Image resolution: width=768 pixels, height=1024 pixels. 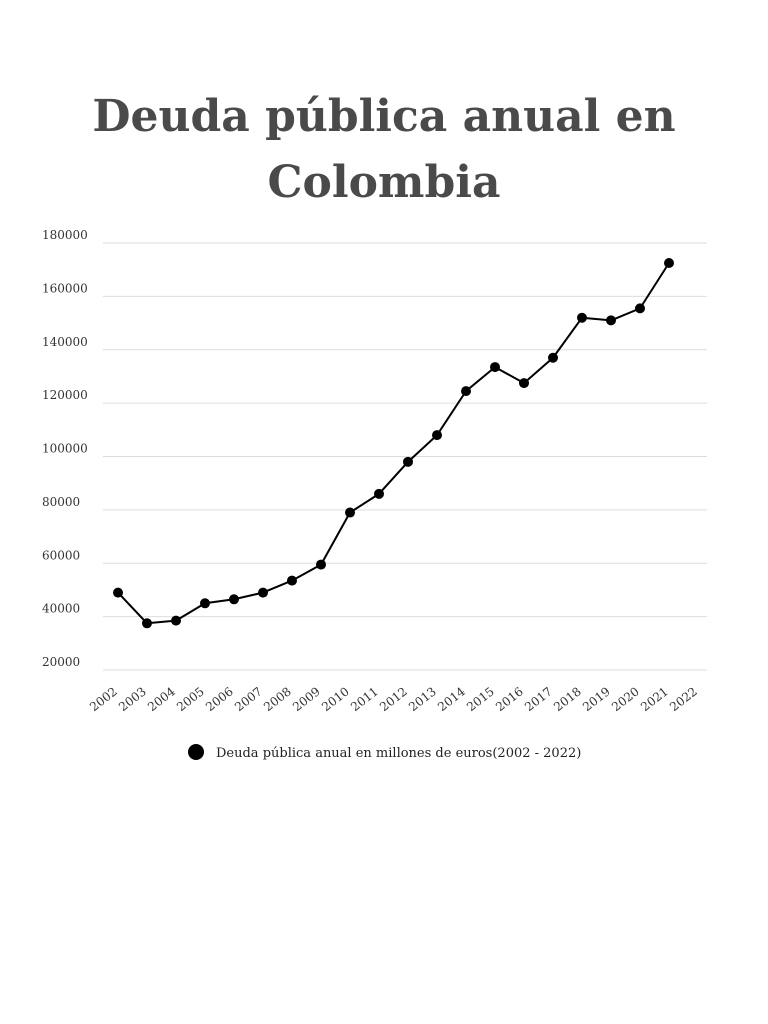 I want to click on y-tick-label: 100000, so click(x=65, y=449).